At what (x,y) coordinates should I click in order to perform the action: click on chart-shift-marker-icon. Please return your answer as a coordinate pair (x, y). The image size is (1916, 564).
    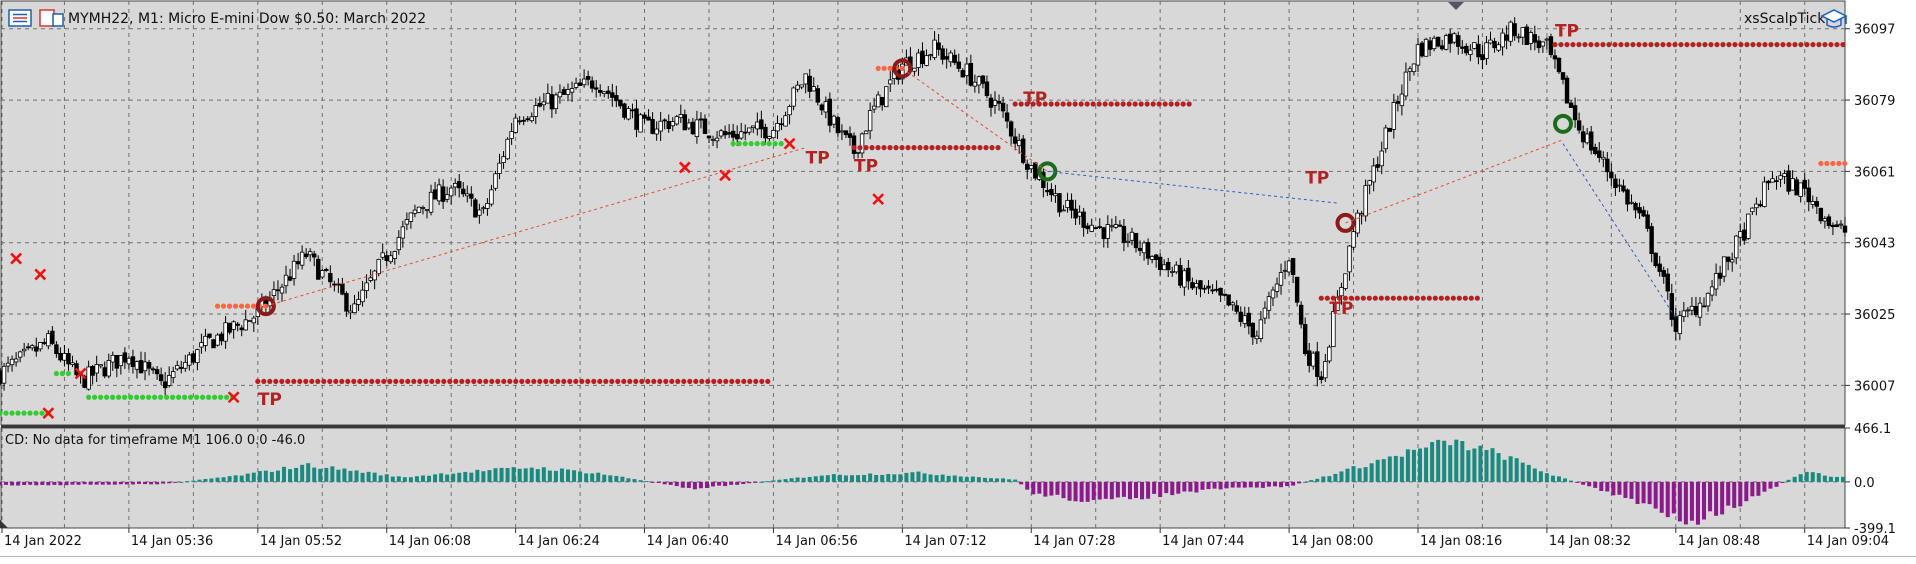
    Looking at the image, I should click on (1456, 6).